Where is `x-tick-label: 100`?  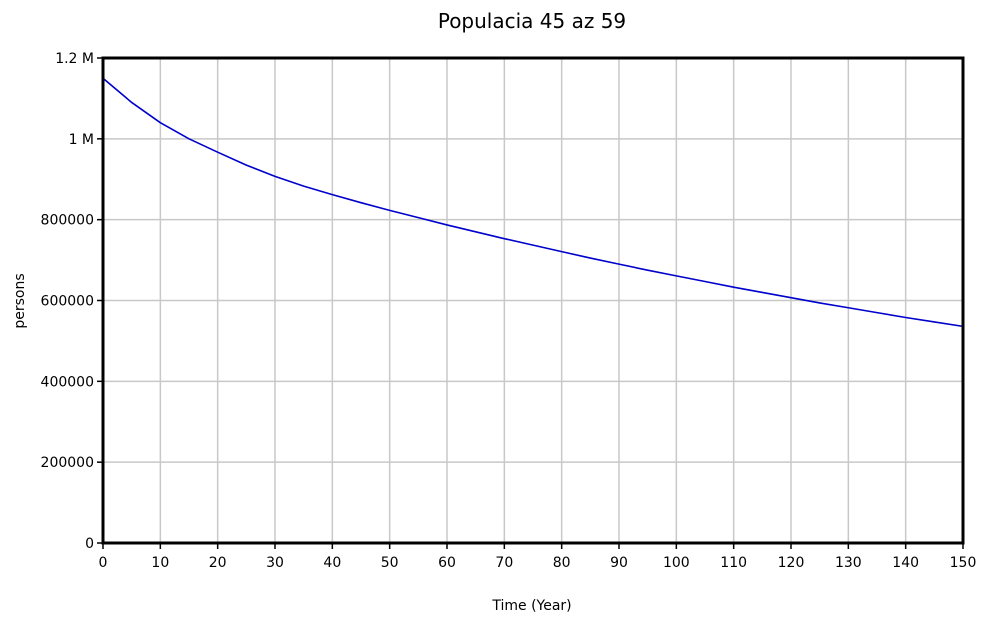 x-tick-label: 100 is located at coordinates (676, 563).